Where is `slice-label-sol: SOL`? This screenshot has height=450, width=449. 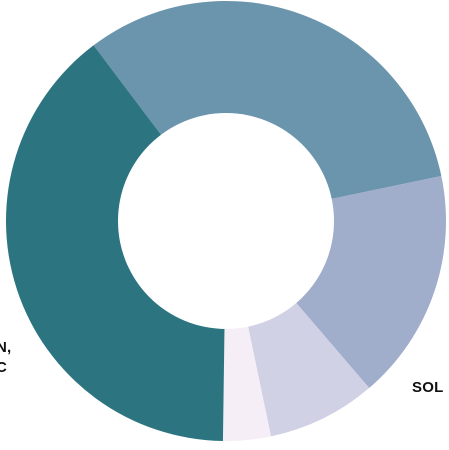
slice-label-sol: SOL is located at coordinates (428, 387).